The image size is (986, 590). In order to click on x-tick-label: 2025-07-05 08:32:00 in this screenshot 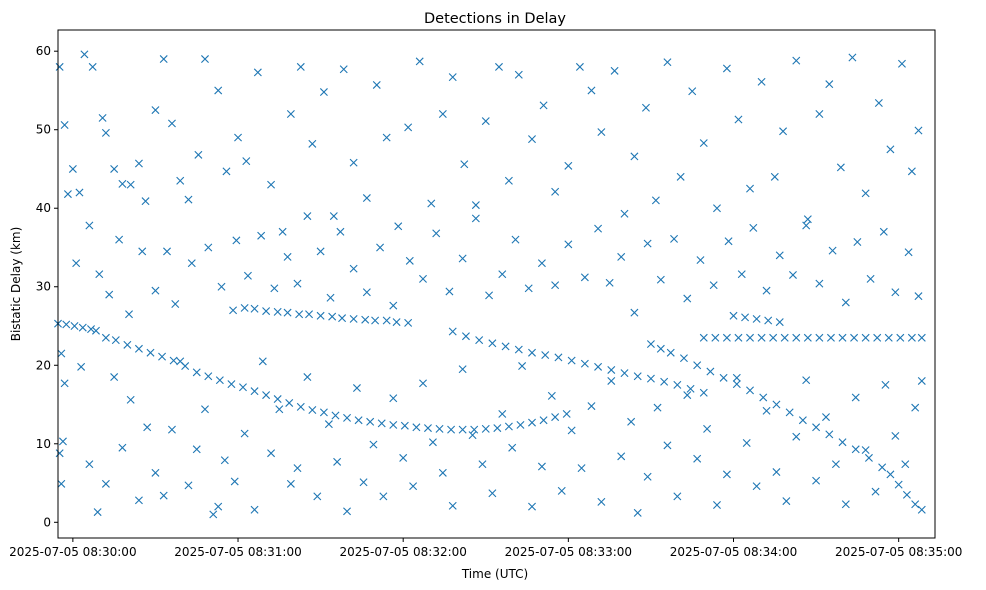, I will do `click(402, 552)`.